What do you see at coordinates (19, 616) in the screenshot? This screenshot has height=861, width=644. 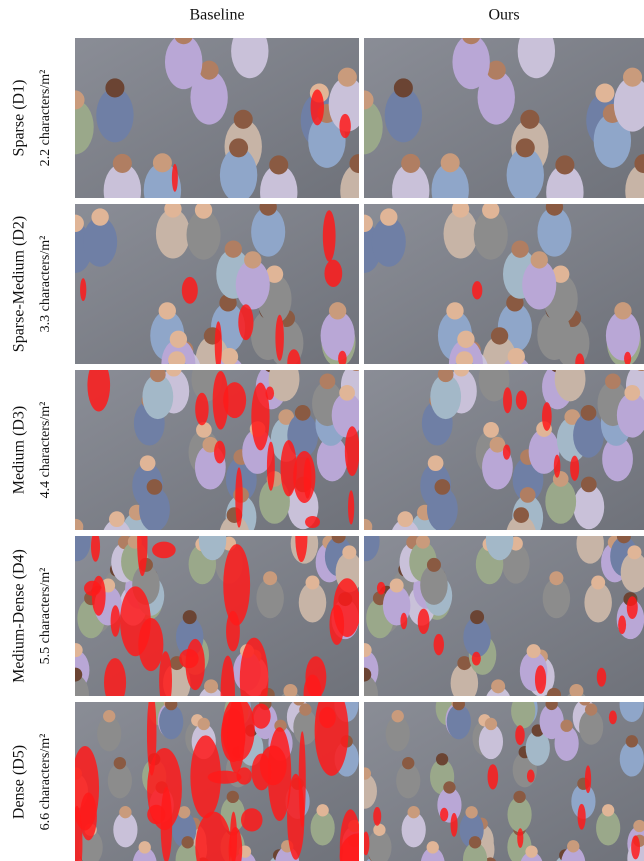 I see `row-label: Medium-Dense (D4)` at bounding box center [19, 616].